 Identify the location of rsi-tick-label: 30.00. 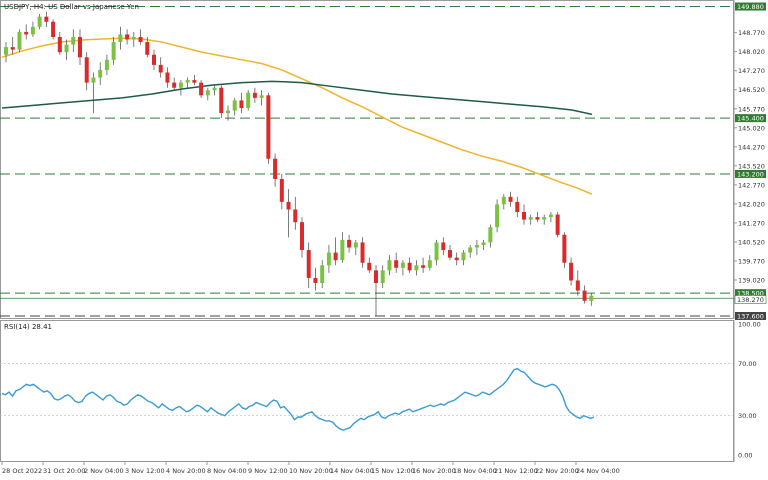
(747, 416).